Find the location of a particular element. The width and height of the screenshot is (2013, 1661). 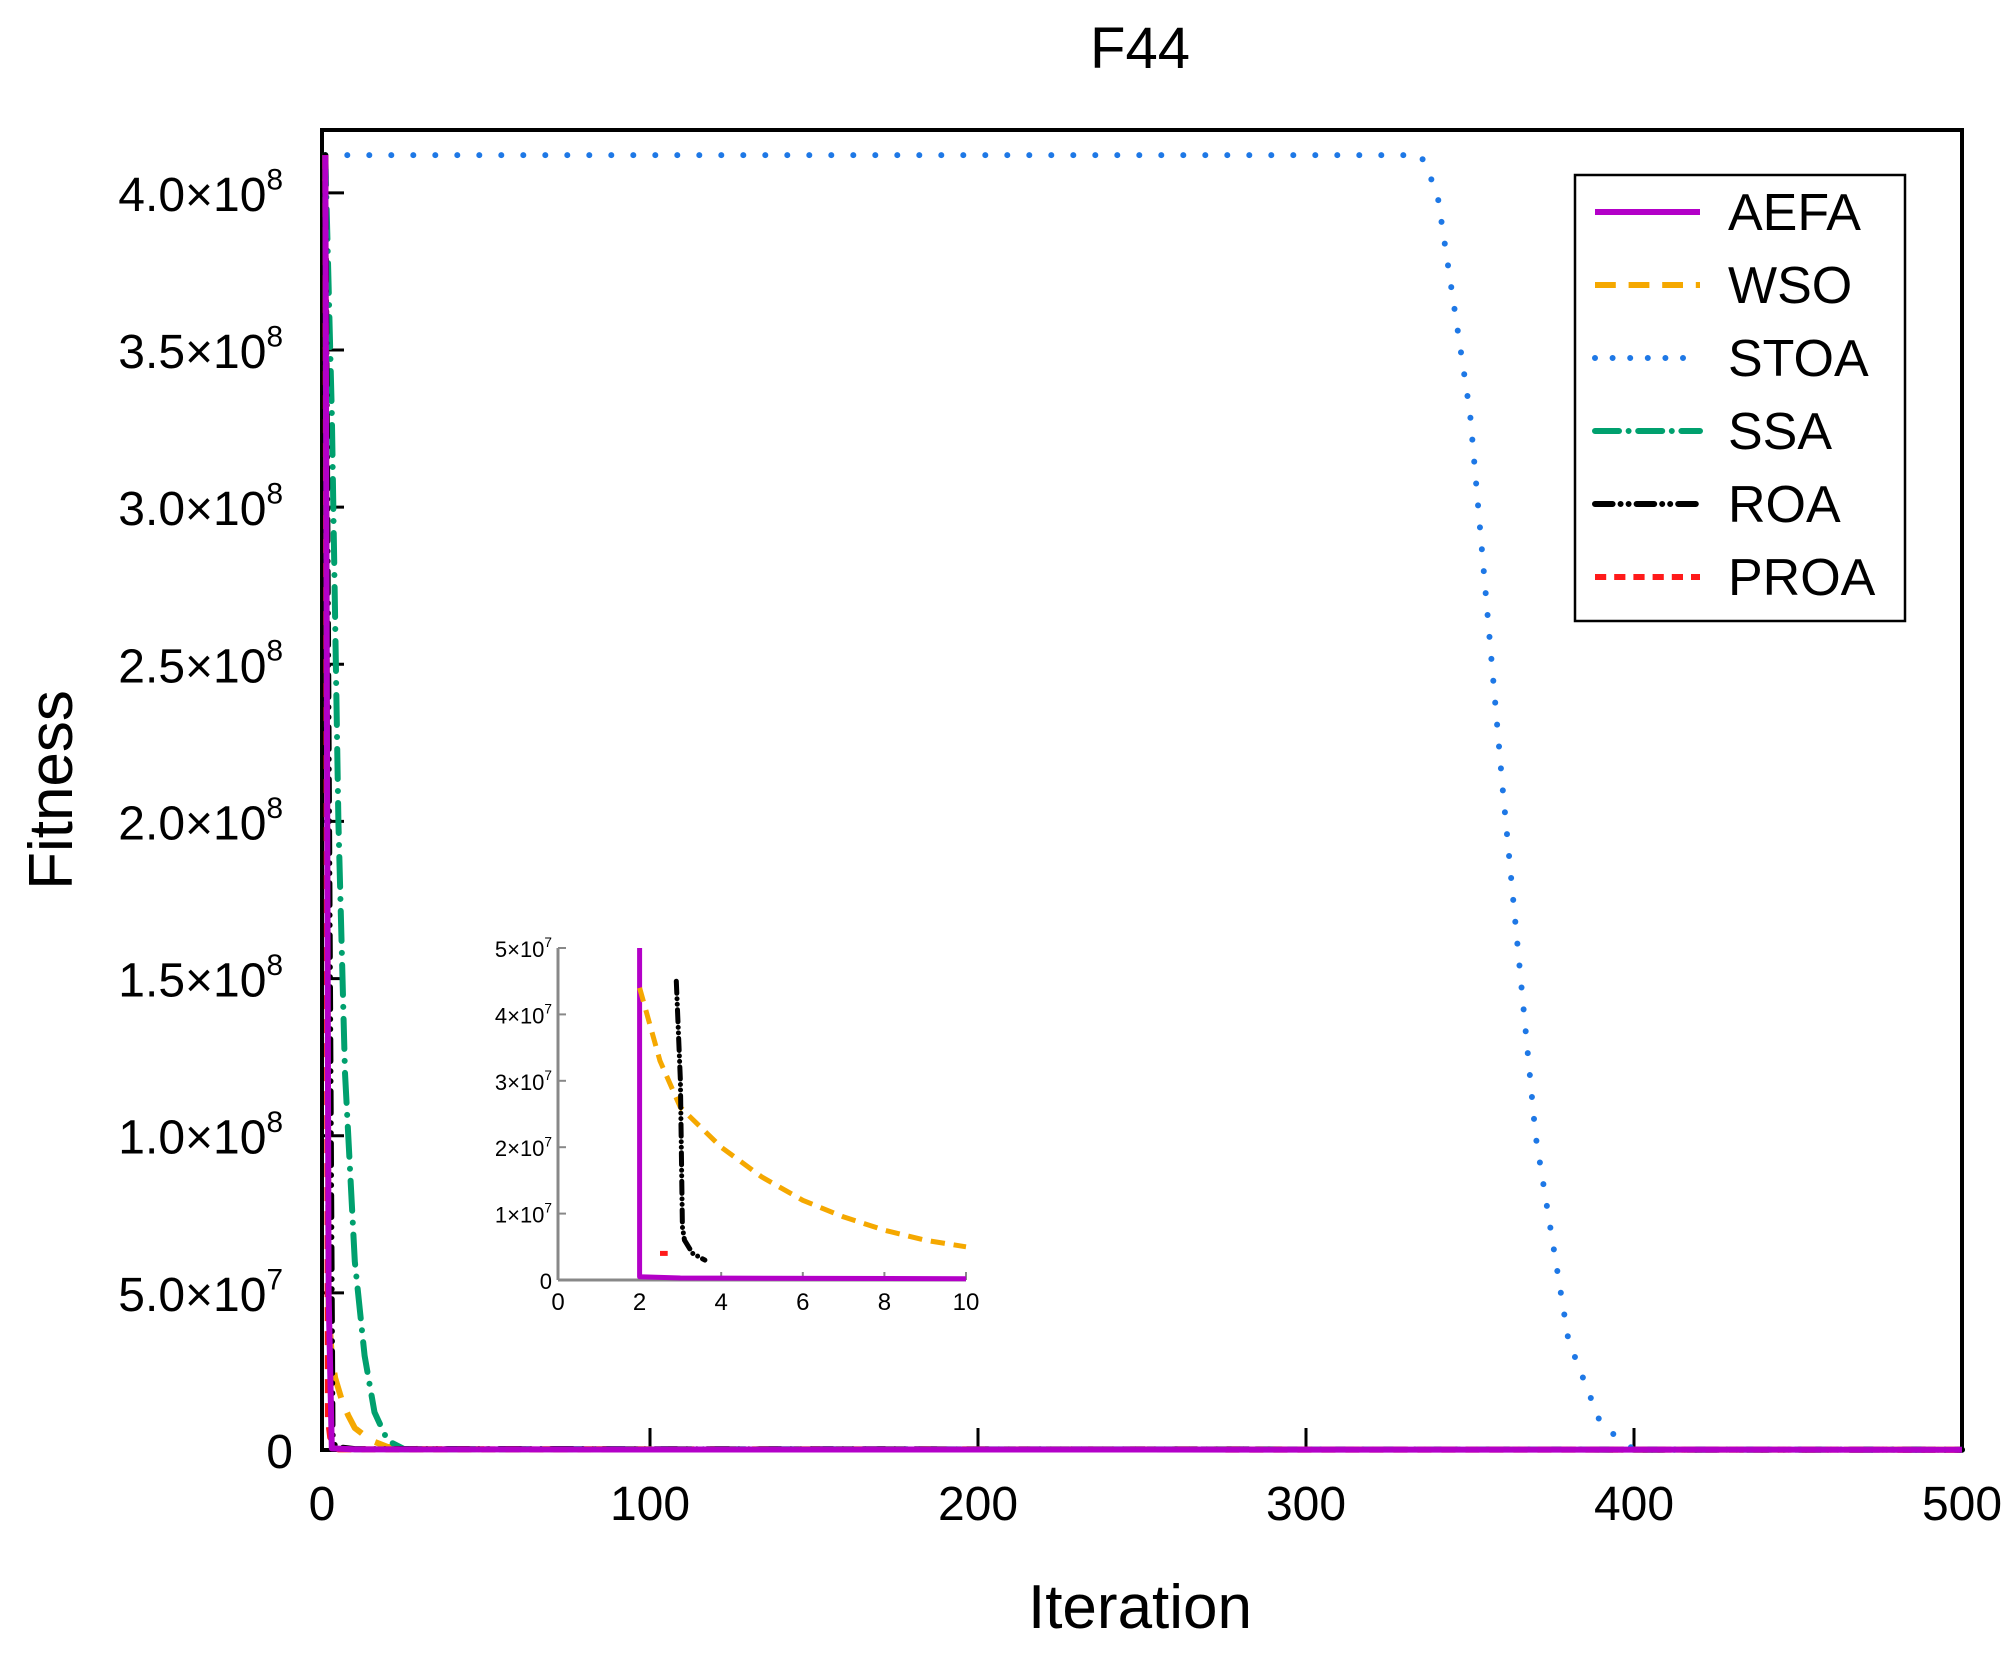

y-tick-label: 2.0×10⁸ is located at coordinates (200, 821).